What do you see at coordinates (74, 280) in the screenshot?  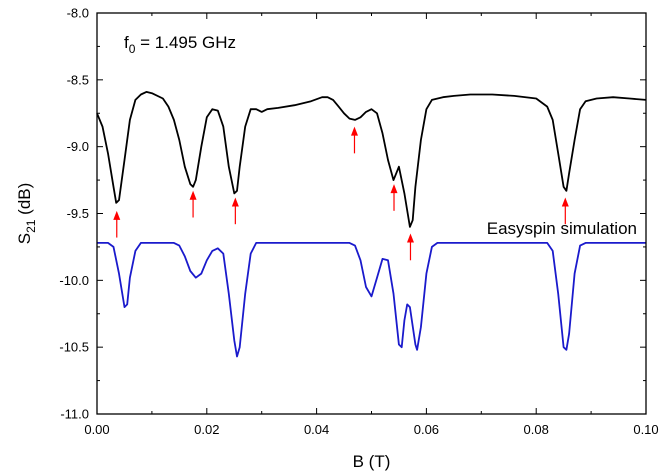 I see `y-tick-label: -10.0` at bounding box center [74, 280].